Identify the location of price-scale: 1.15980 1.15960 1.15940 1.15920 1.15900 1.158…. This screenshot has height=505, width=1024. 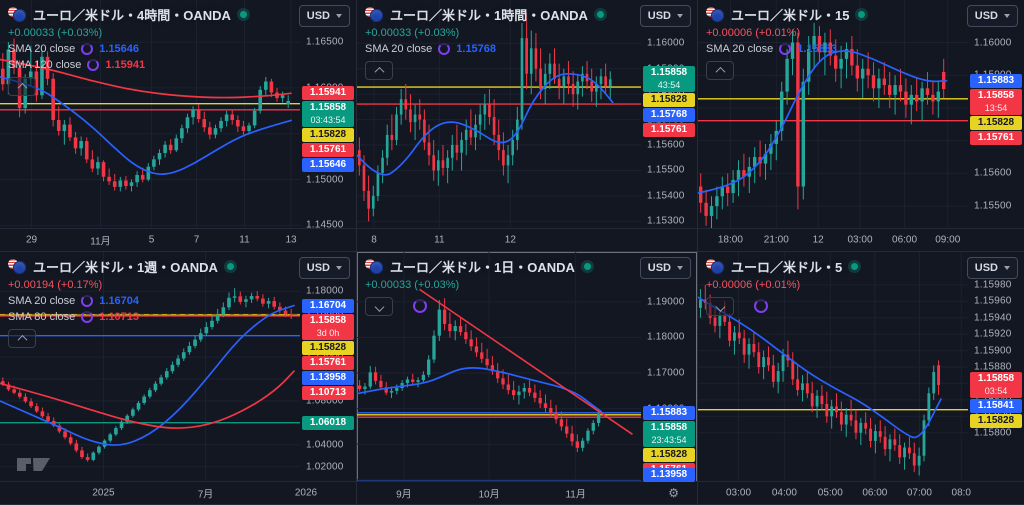
(996, 367).